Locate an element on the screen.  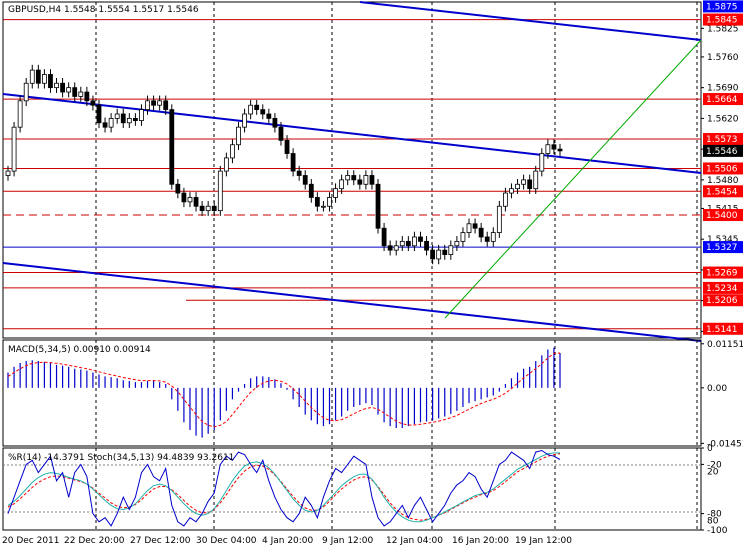
williams-r-line is located at coordinates (284, 488).